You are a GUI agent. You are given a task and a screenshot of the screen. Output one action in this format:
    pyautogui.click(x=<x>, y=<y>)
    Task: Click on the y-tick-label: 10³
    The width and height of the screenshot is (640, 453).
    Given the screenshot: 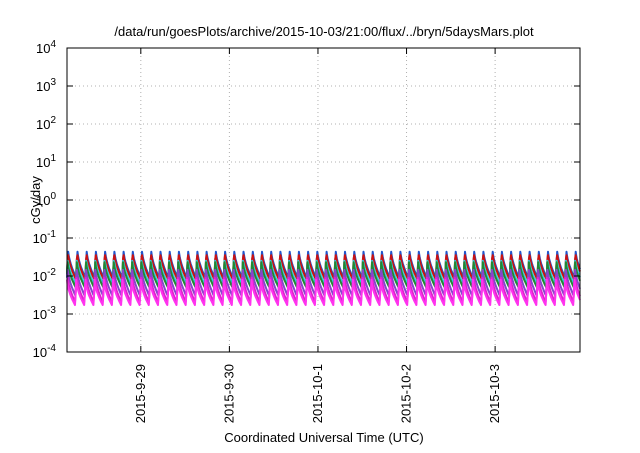 What is the action you would take?
    pyautogui.click(x=46, y=85)
    